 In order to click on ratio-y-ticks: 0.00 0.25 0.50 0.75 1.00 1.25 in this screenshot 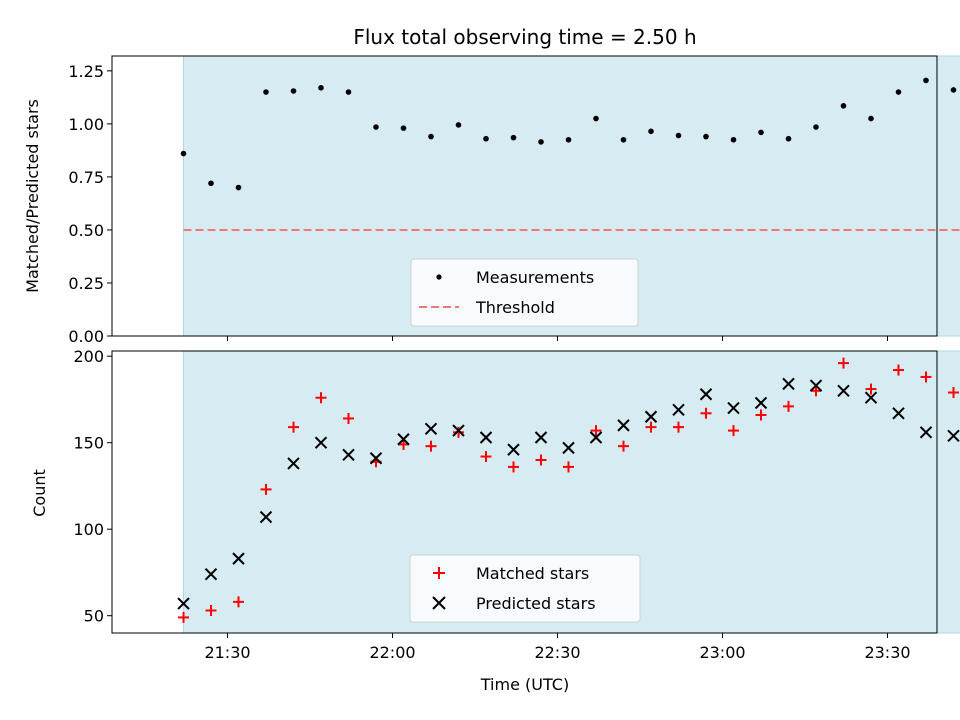, I will do `click(90, 204)`.